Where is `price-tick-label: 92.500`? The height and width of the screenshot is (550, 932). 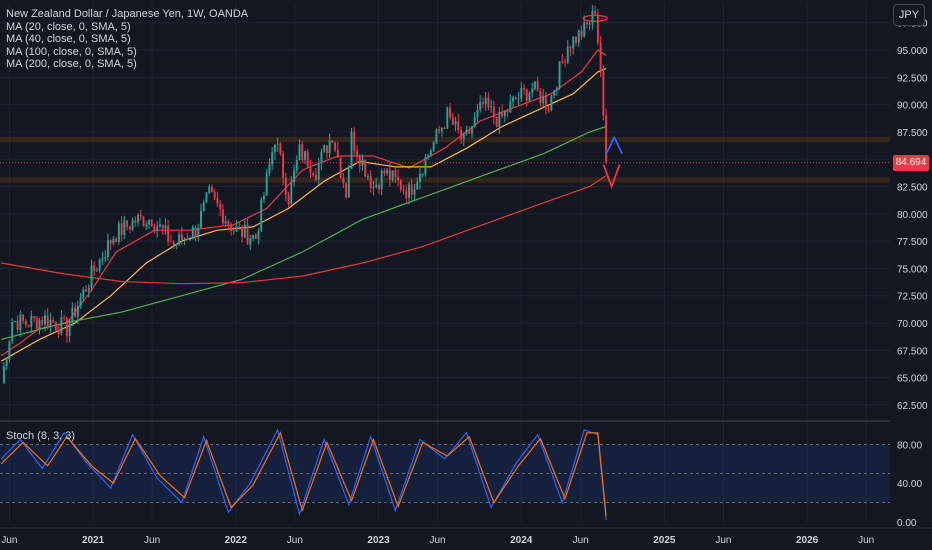 price-tick-label: 92.500 is located at coordinates (912, 78).